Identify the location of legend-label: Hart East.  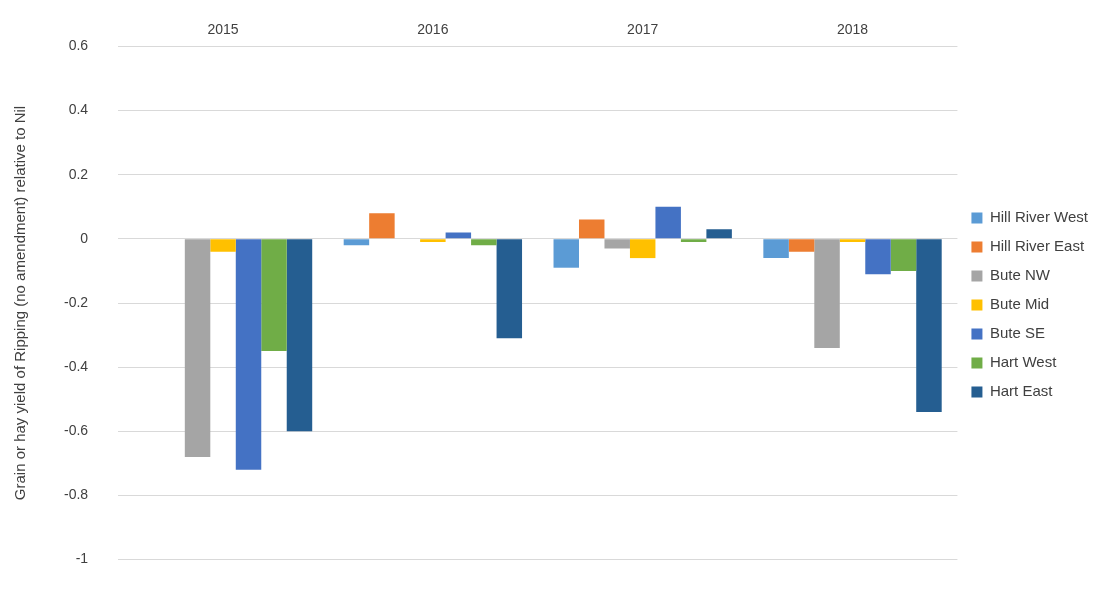
(1021, 391).